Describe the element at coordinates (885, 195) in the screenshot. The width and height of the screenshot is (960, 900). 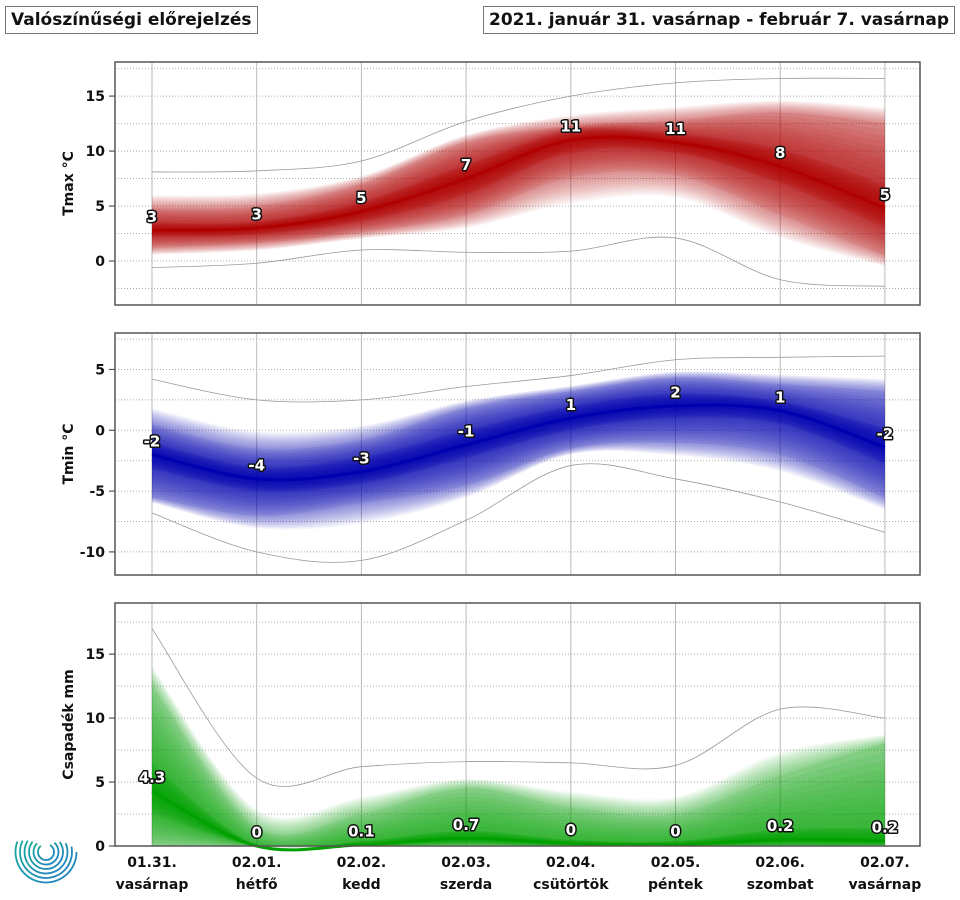
I see `value-label: 5` at that location.